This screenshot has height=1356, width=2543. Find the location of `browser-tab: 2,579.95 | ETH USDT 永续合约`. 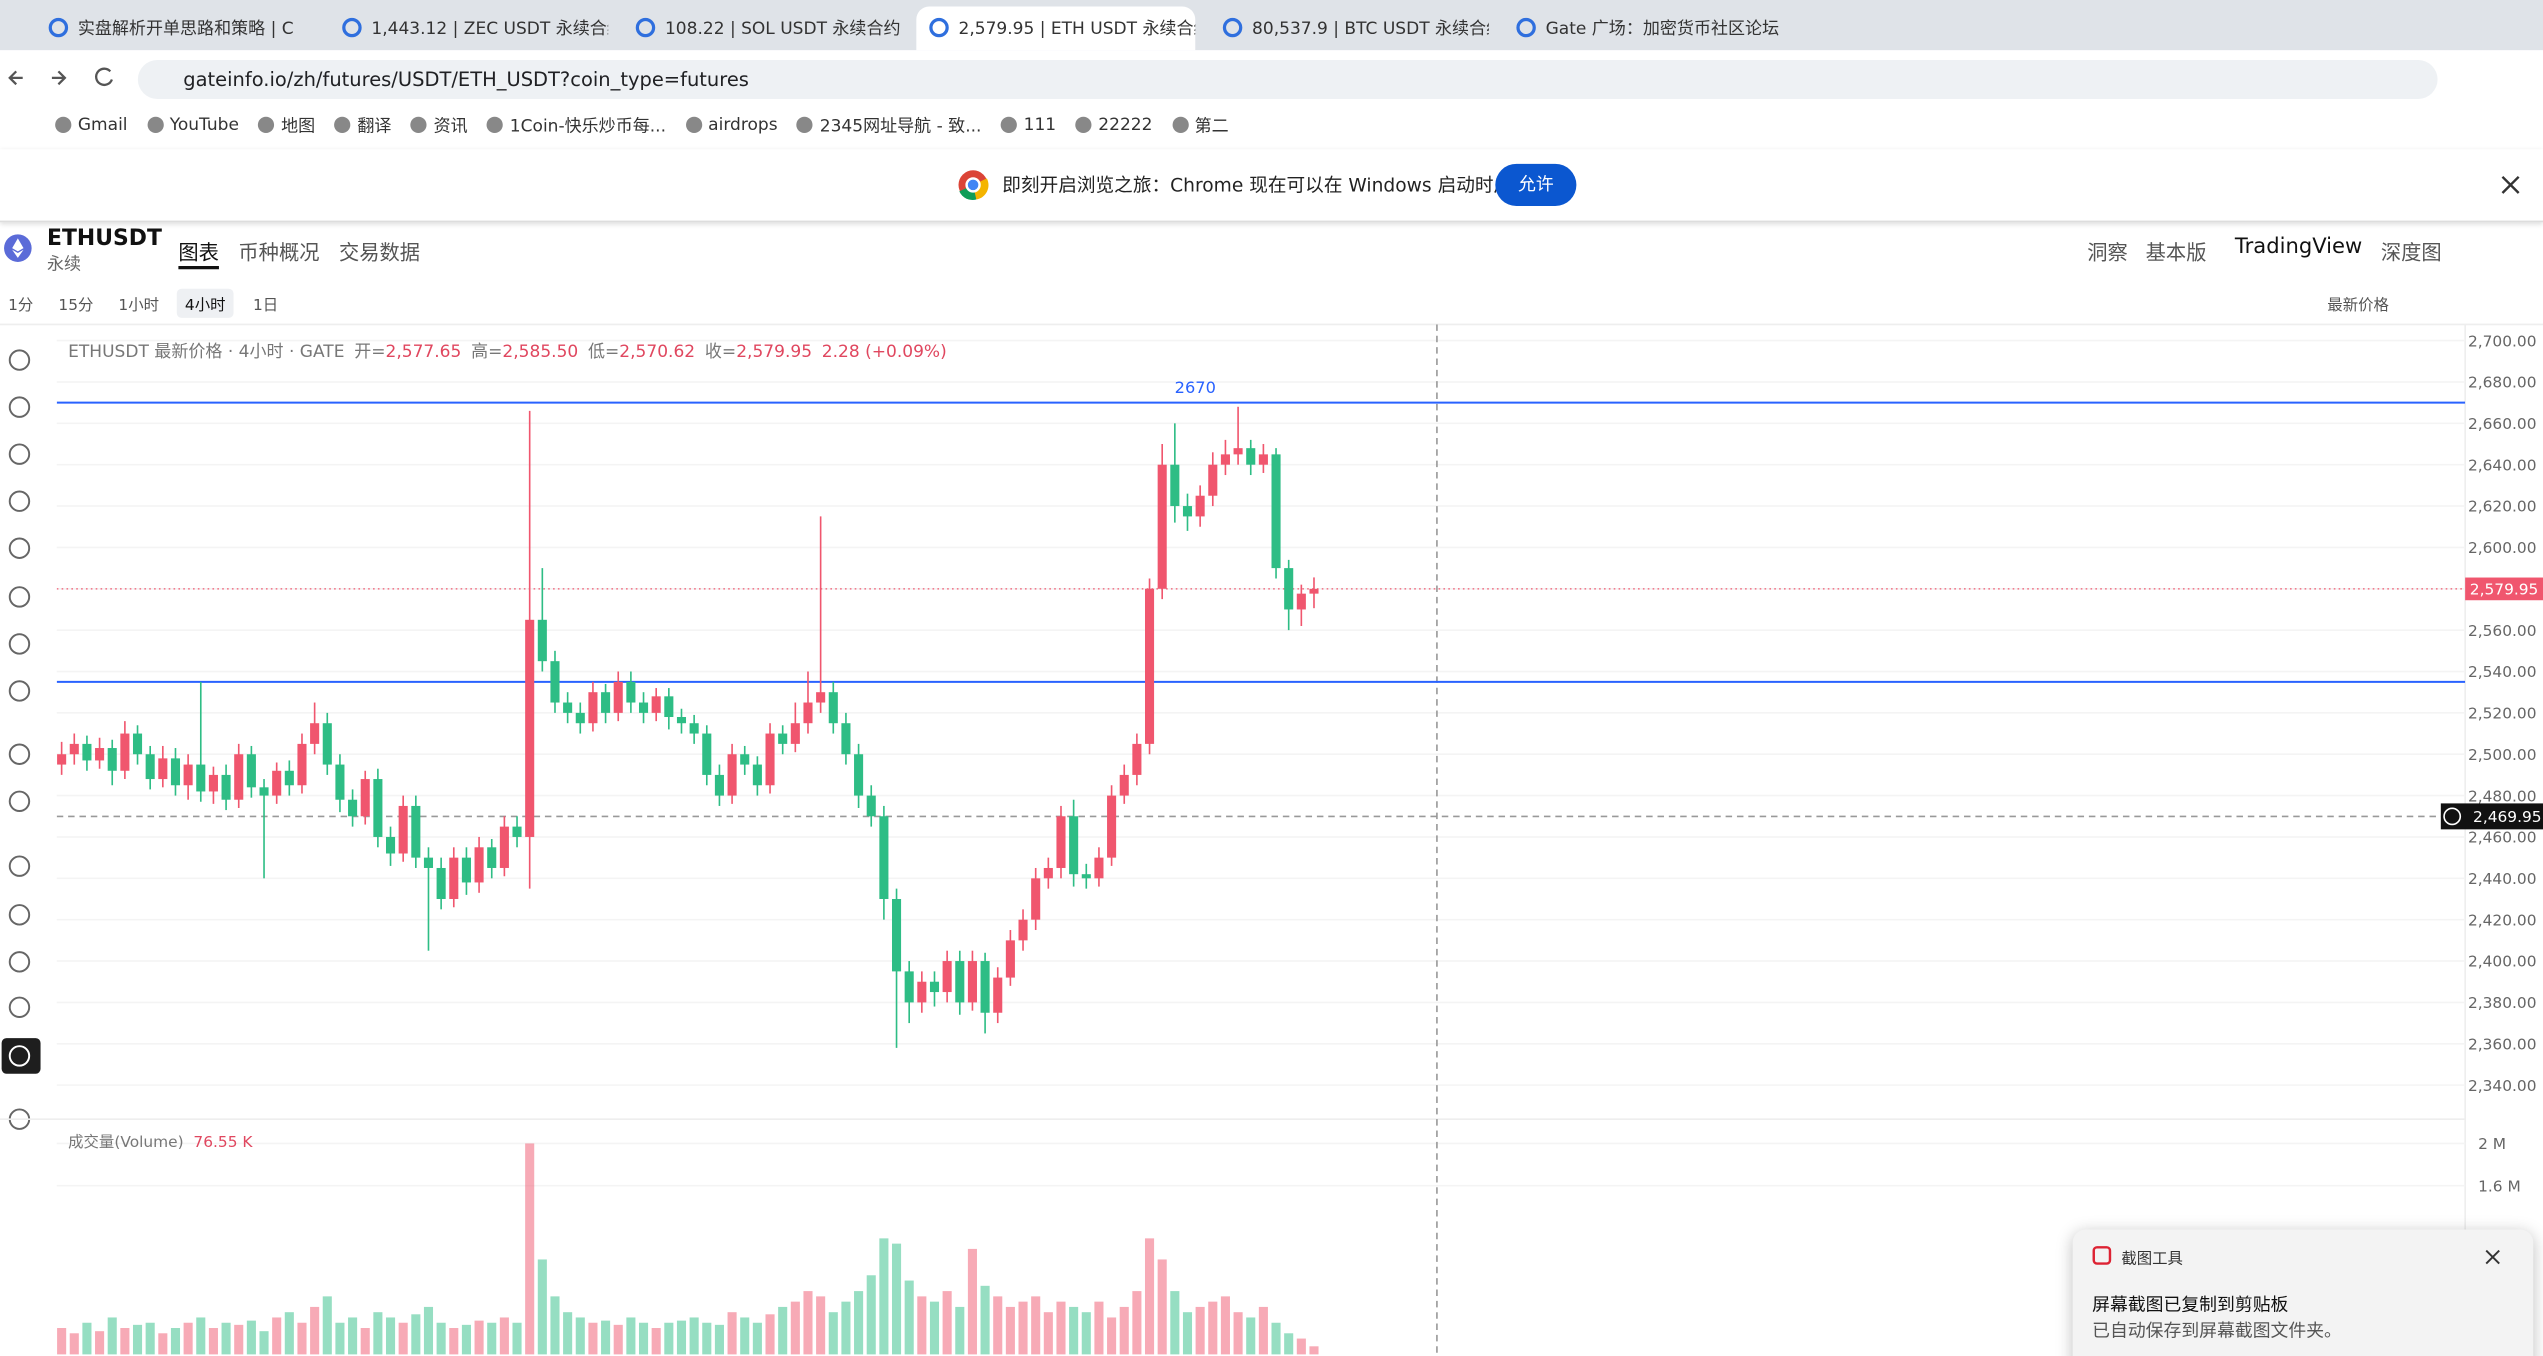

browser-tab: 2,579.95 | ETH USDT 永续合约 is located at coordinates (1056, 28).